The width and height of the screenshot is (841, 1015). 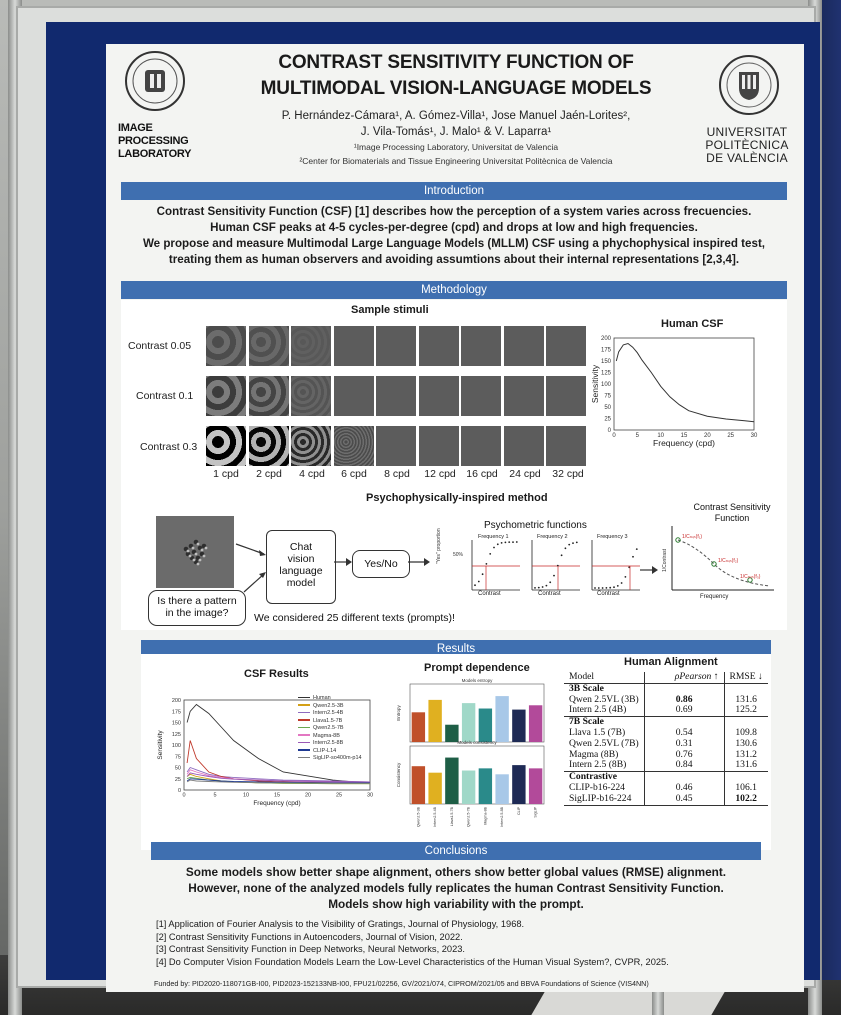 What do you see at coordinates (278, 781) in the screenshot?
I see `series-line-siglip-so400m-p14` at bounding box center [278, 781].